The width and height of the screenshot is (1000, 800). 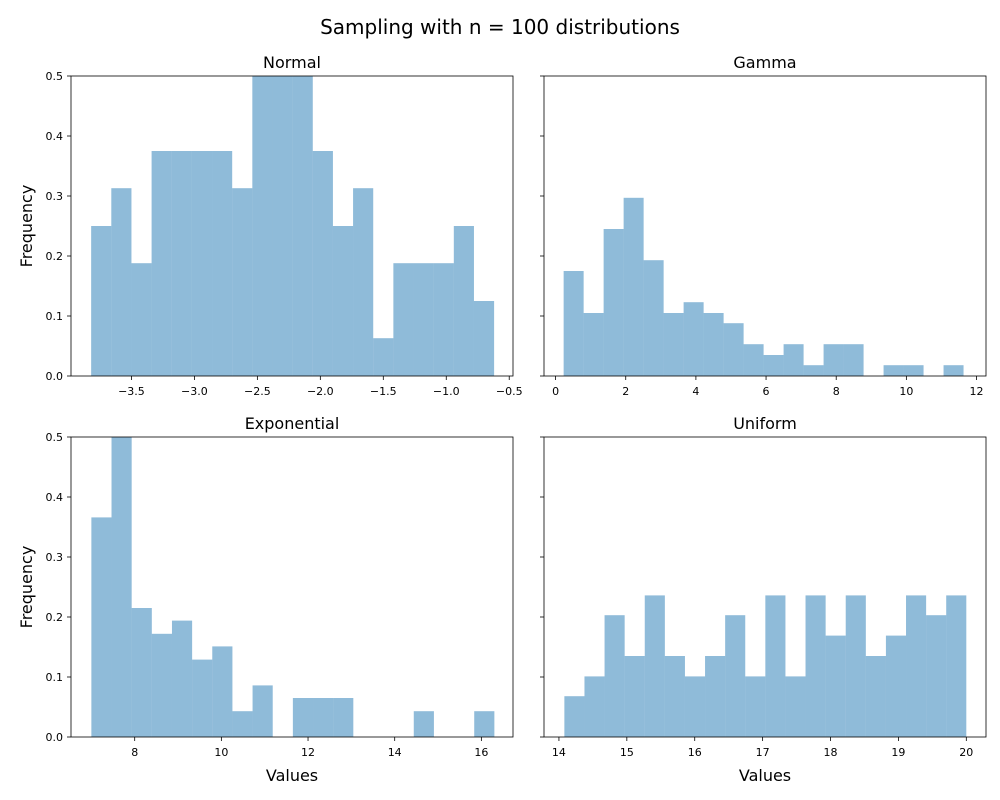 What do you see at coordinates (765, 423) in the screenshot?
I see `panel-title: Uniform` at bounding box center [765, 423].